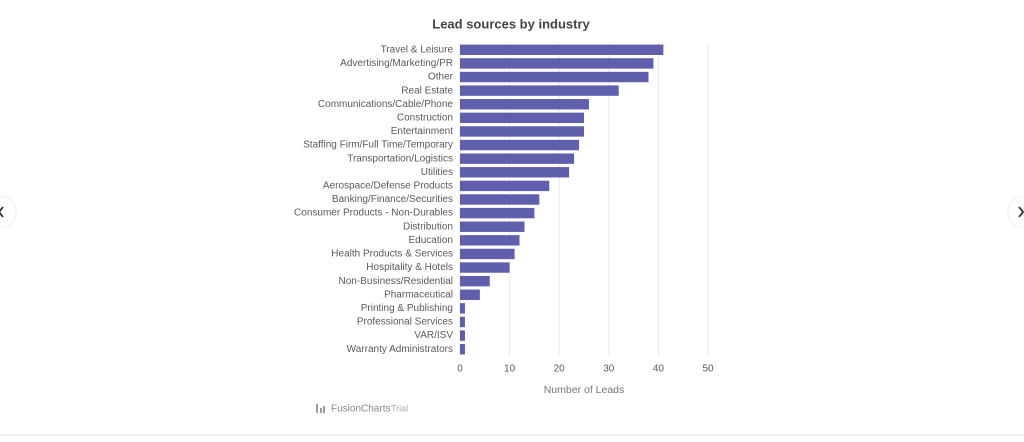 This screenshot has height=442, width=1024. Describe the element at coordinates (320, 408) in the screenshot. I see `watermark-icon` at that location.